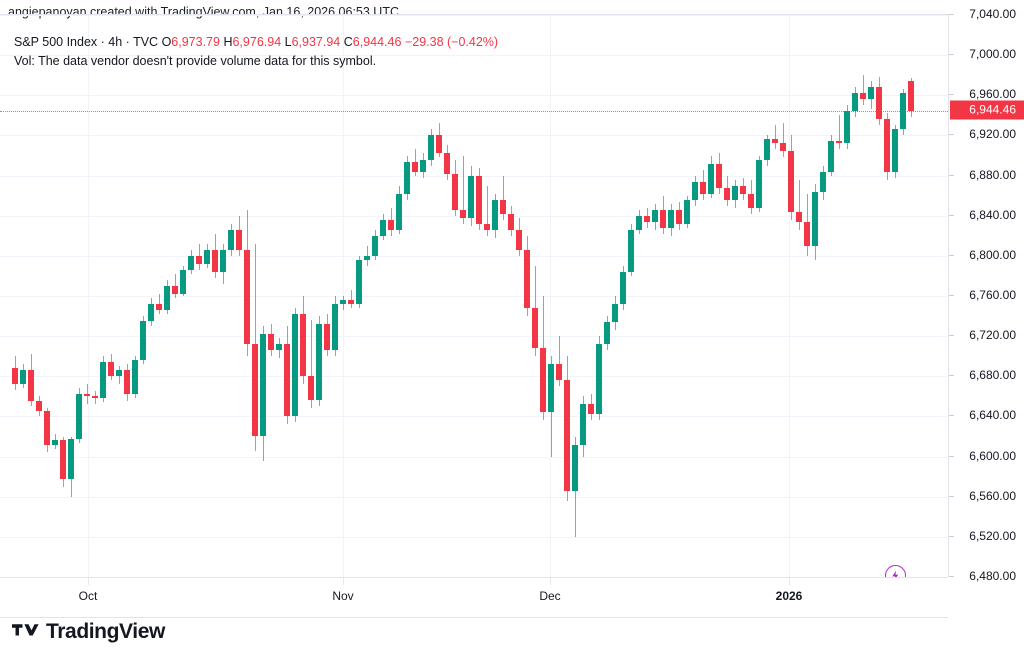  Describe the element at coordinates (992, 455) in the screenshot. I see `price-axis-label: 6,600.00` at that location.